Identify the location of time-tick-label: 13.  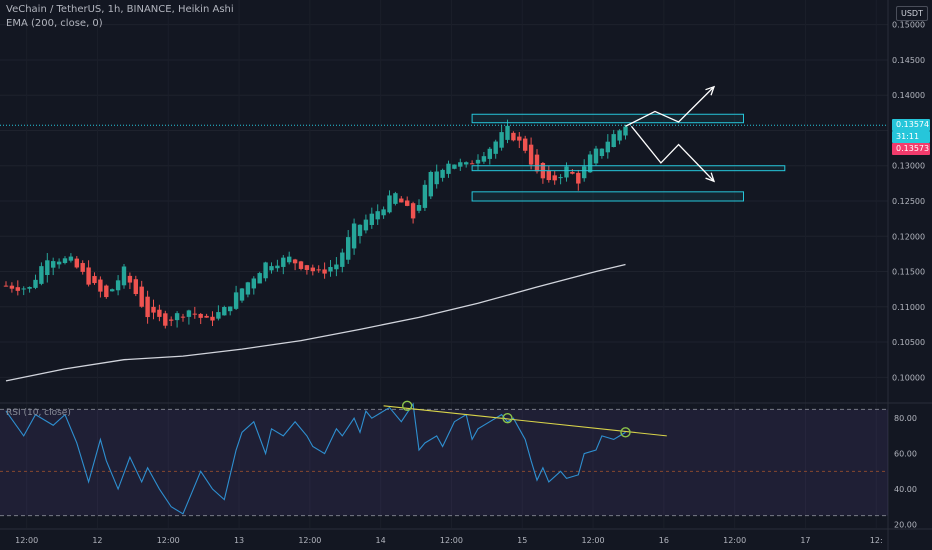
(239, 540).